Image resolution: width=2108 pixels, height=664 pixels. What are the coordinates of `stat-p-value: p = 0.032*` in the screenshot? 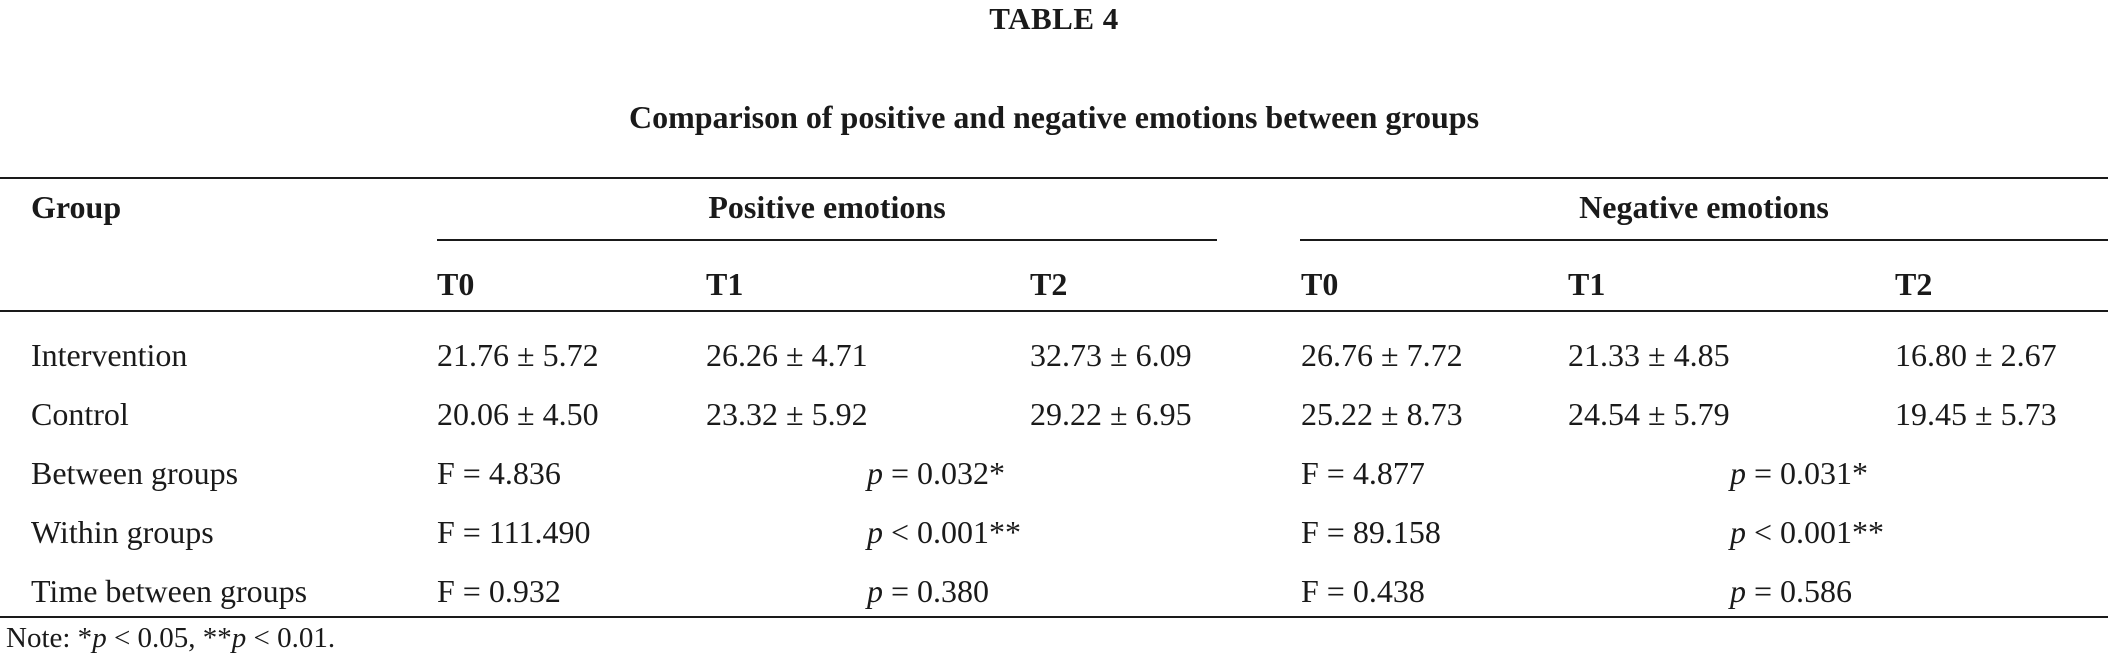 It's located at (936, 473).